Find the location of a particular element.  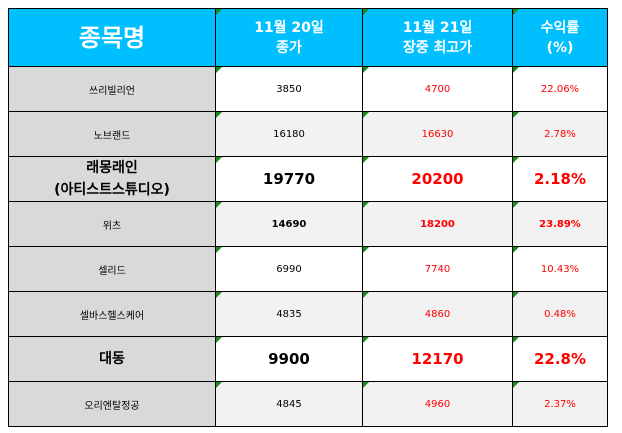

header-close-date: 11월 20일 is located at coordinates (289, 27).